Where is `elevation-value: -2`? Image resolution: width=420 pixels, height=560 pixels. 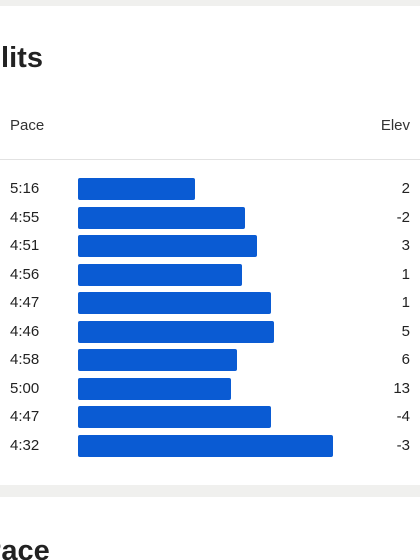
elevation-value: -2 is located at coordinates (403, 217).